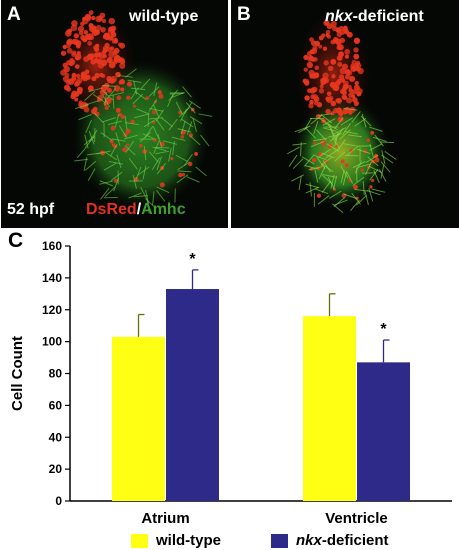 Image resolution: width=459 pixels, height=550 pixels. Describe the element at coordinates (279, 540) in the screenshot. I see `legend-swatch-nkx-deficient` at that location.